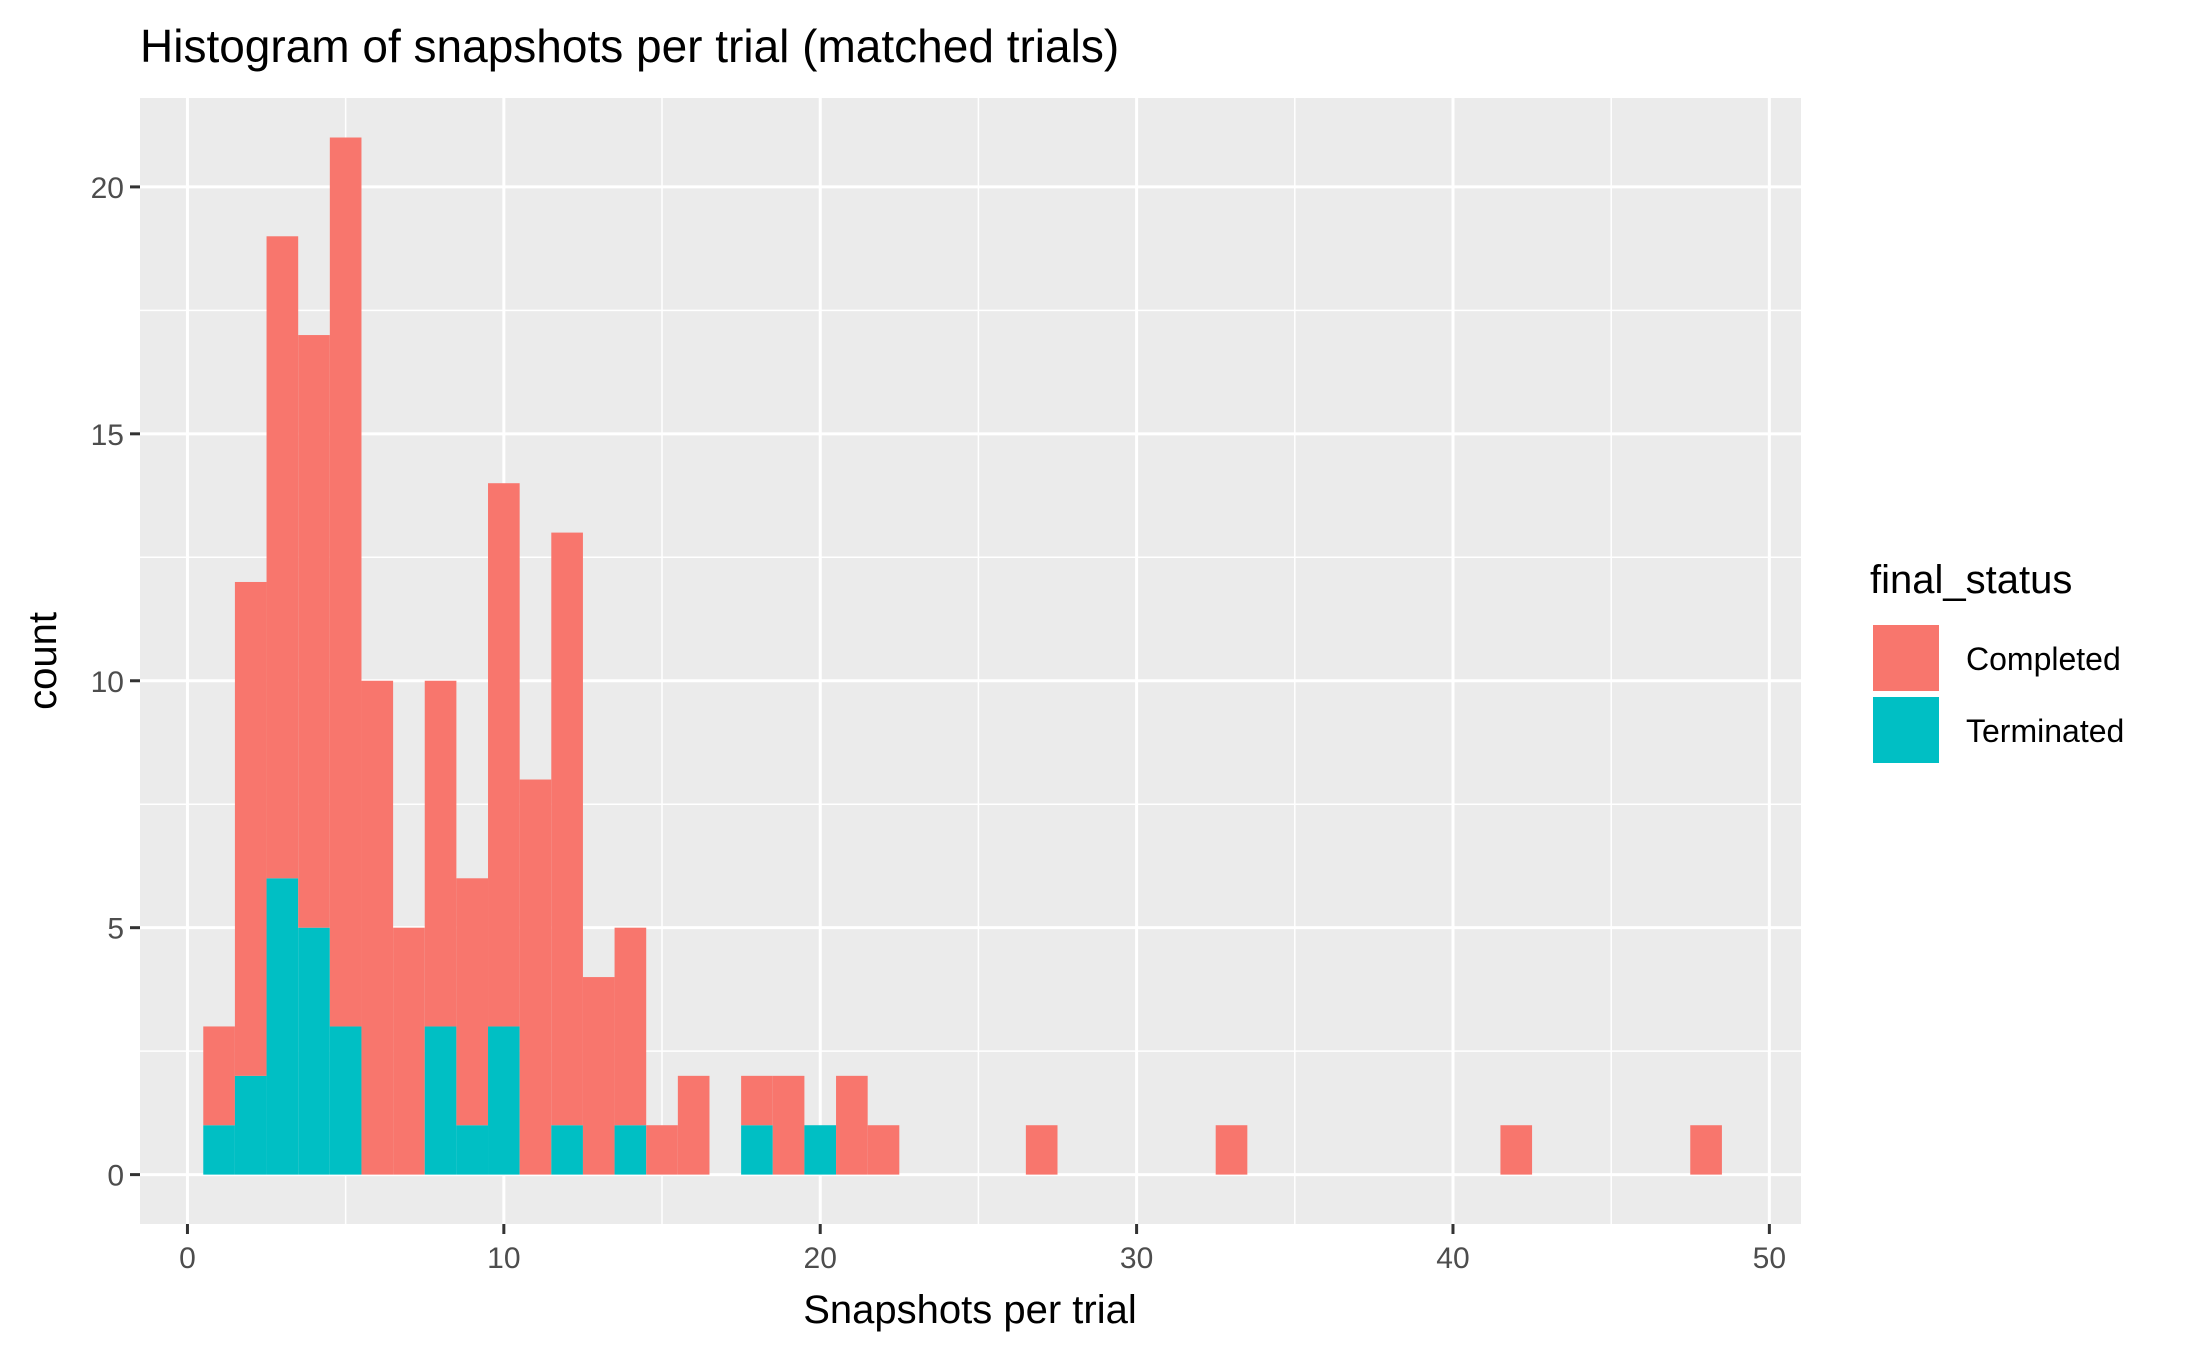 The image size is (2187, 1350). Describe the element at coordinates (2045, 731) in the screenshot. I see `legend-label-terminated: Terminated` at that location.